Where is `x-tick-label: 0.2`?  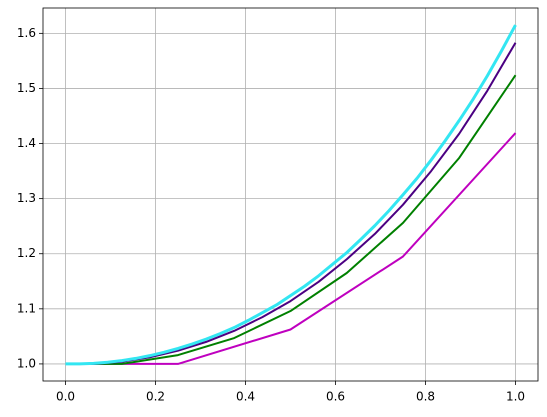
x-tick-label: 0.2 is located at coordinates (155, 397).